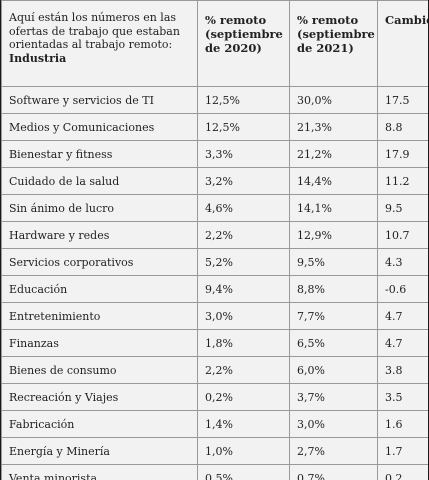  I want to click on cell-industry: Bienes de consumo, so click(99, 370).